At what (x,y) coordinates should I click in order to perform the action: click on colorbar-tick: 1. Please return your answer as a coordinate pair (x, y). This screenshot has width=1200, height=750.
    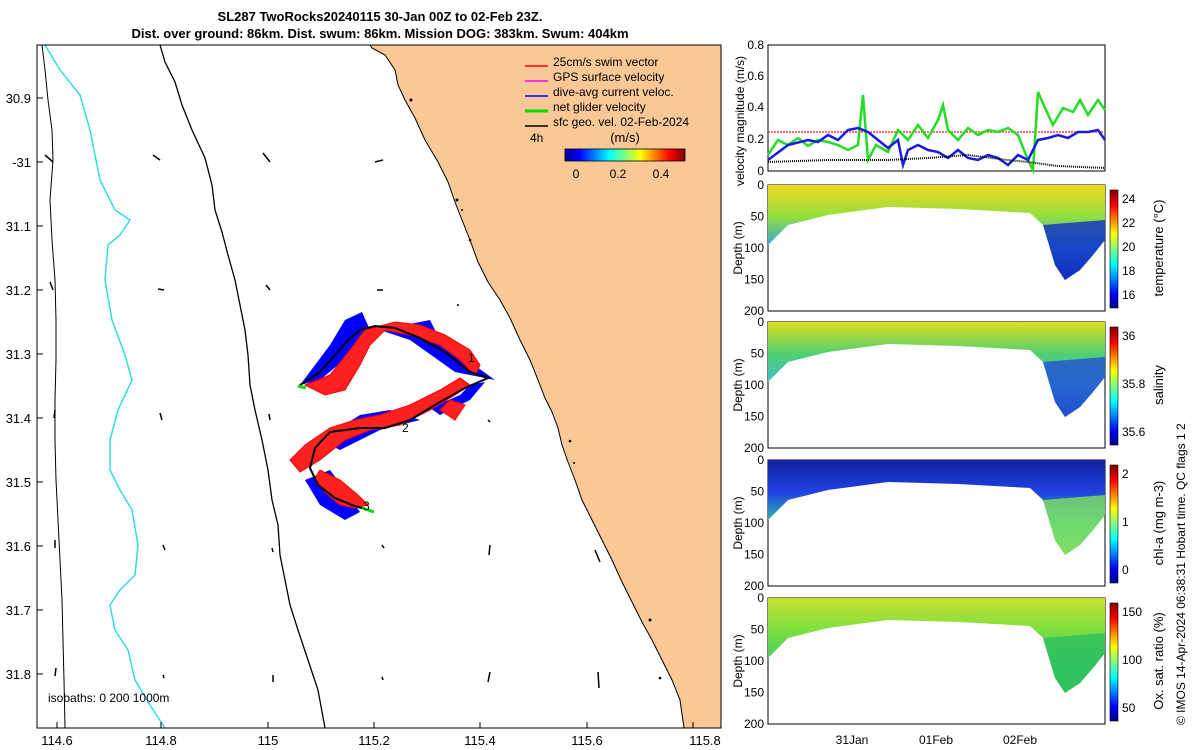
    Looking at the image, I should click on (1125, 522).